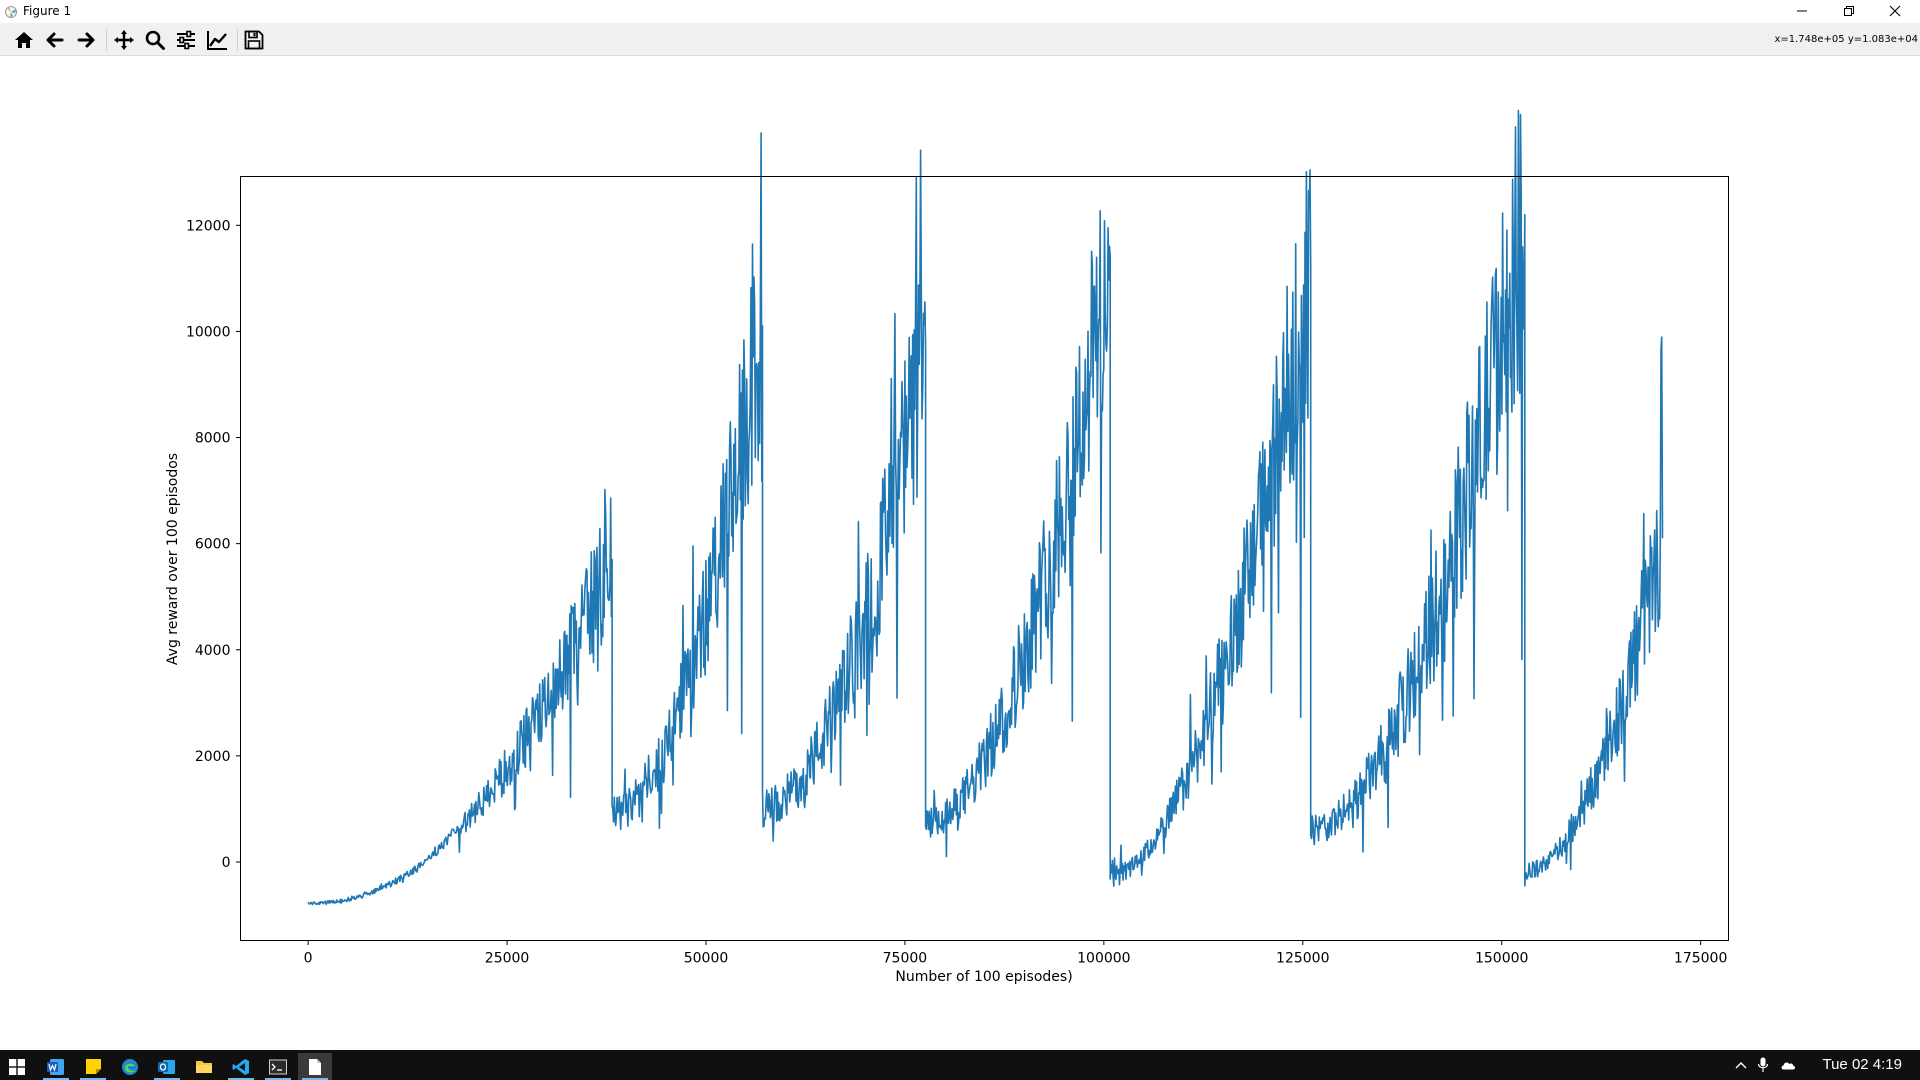 This screenshot has height=1080, width=1920. I want to click on home-icon, so click(24, 40).